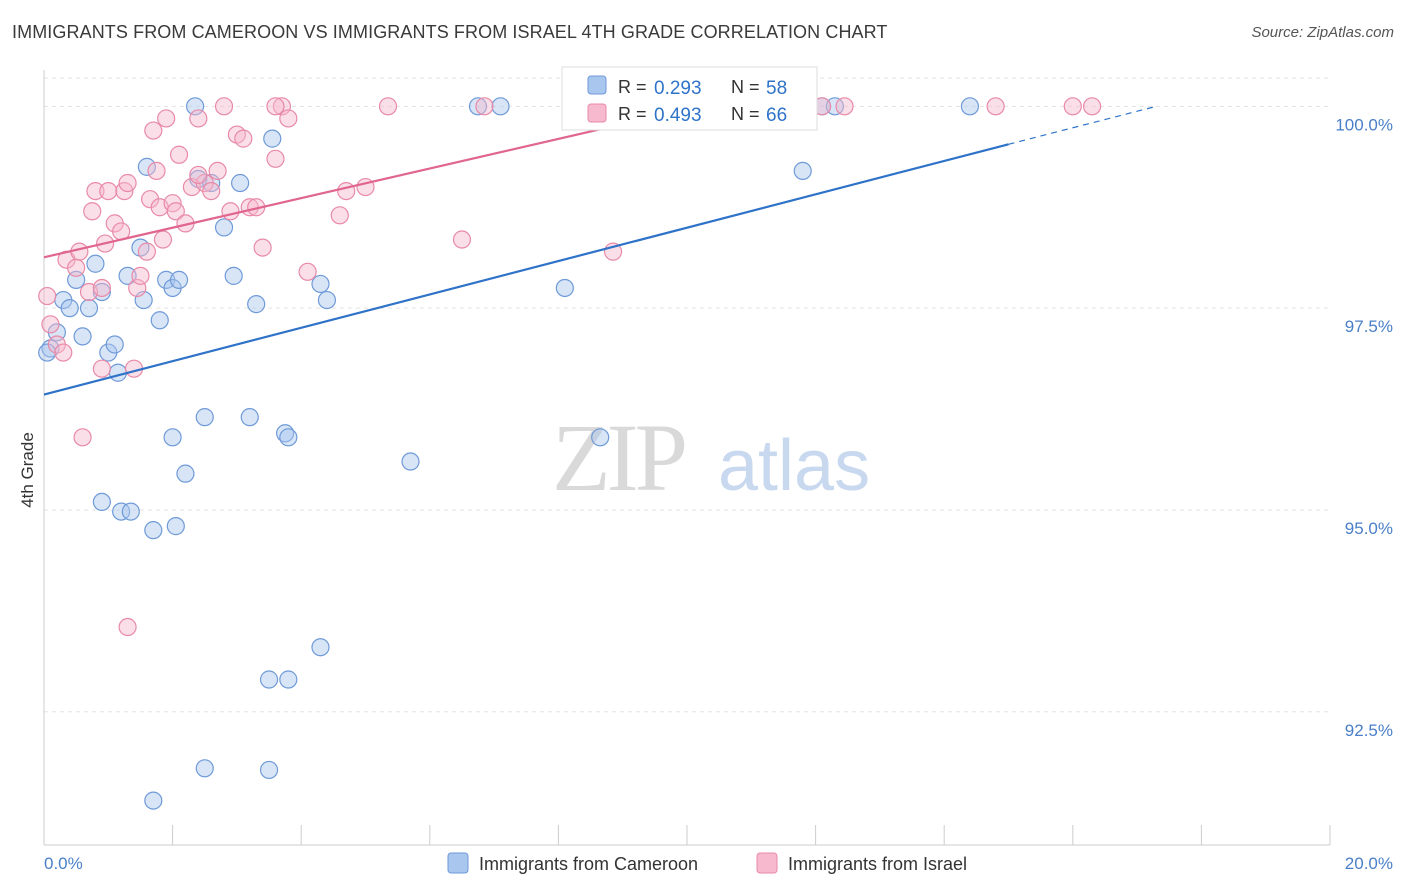 The height and width of the screenshot is (892, 1406). I want to click on chart-source: Source: ZipAtlas.com, so click(1322, 32).